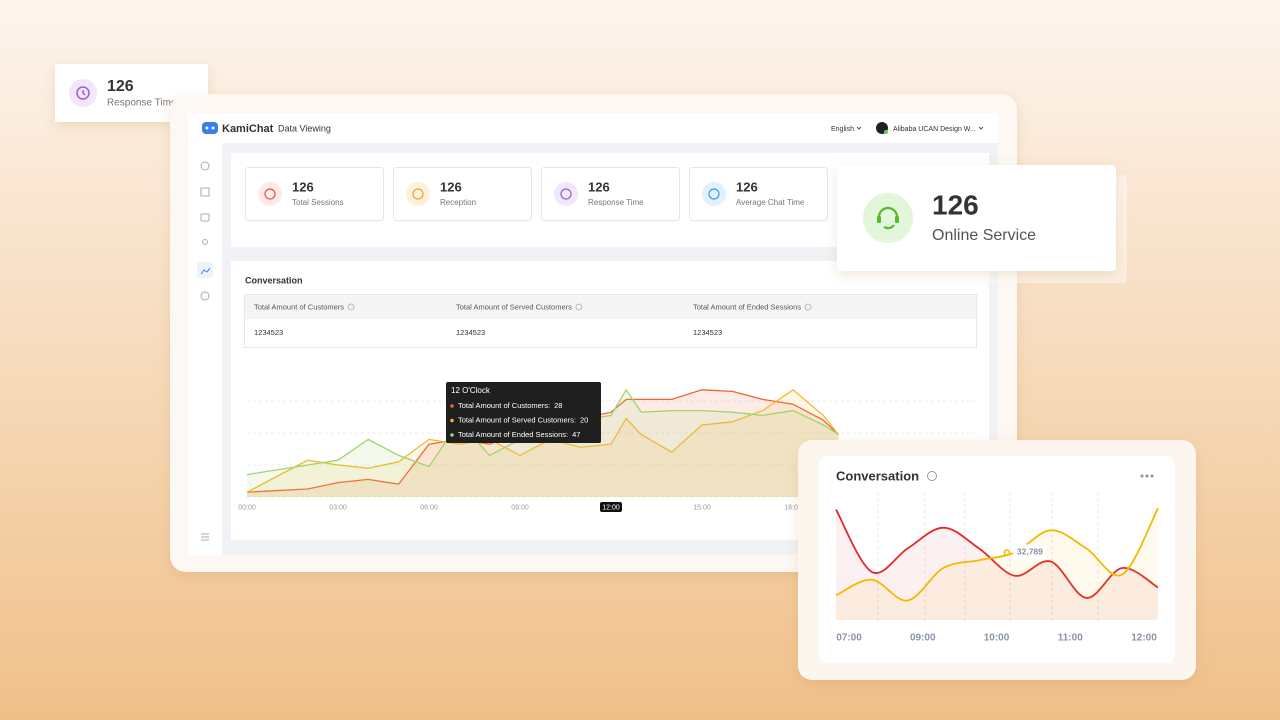 The width and height of the screenshot is (1280, 720). Describe the element at coordinates (584, 419) in the screenshot. I see `tooltip-value: 20` at that location.